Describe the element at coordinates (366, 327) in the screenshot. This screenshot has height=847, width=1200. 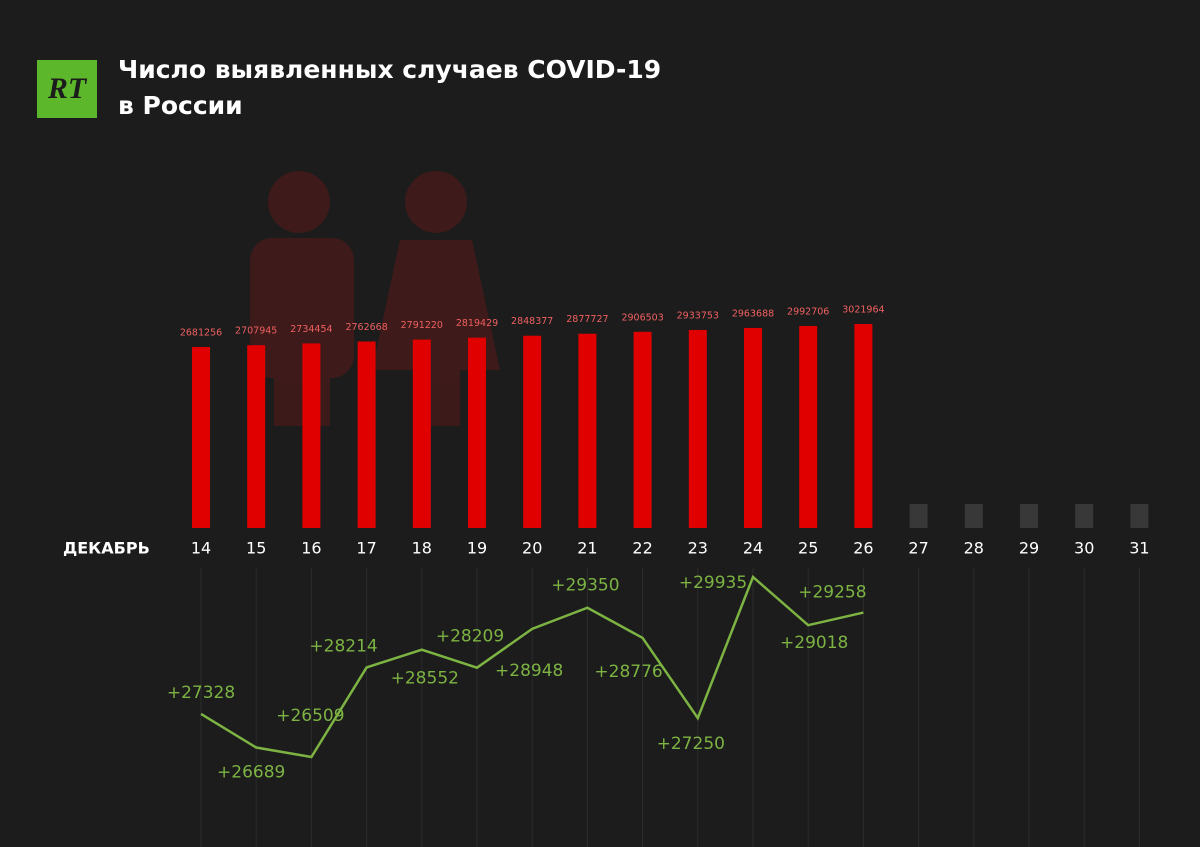
I see `data-label: 2762668` at that location.